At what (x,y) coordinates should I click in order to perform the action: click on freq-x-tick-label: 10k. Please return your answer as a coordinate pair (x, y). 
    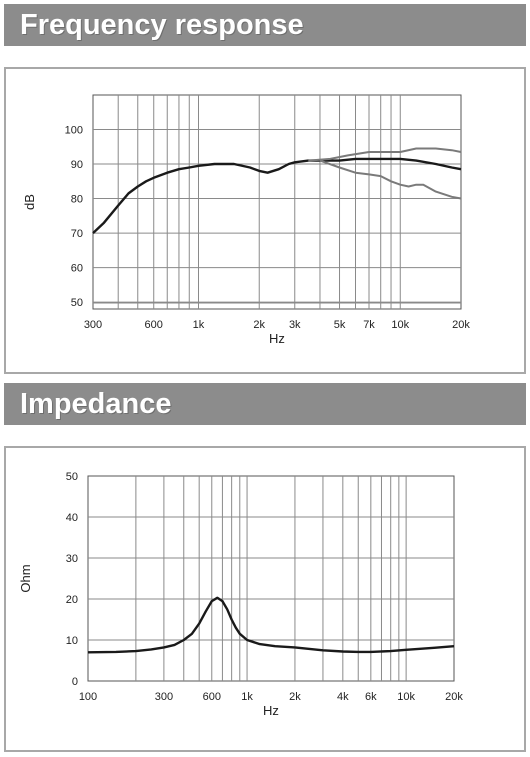
    Looking at the image, I should click on (400, 325).